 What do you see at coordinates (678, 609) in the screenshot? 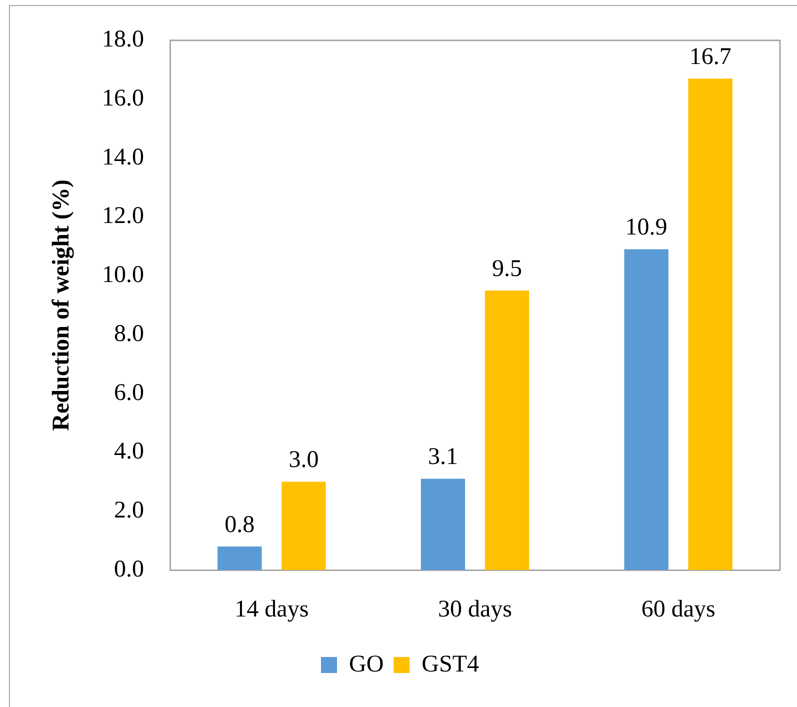
I see `x-tick-label: 60 days` at bounding box center [678, 609].